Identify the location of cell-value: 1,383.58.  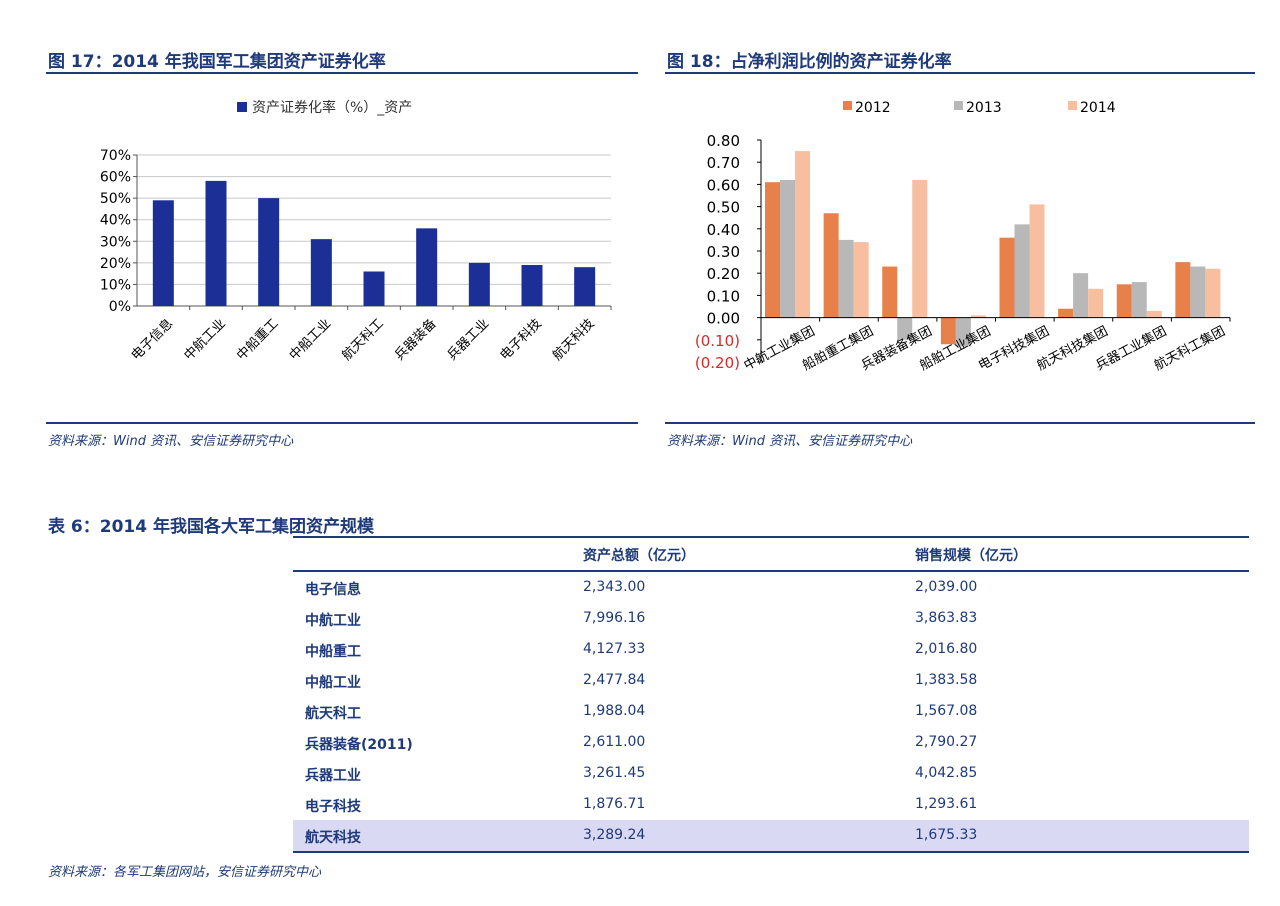
(946, 680).